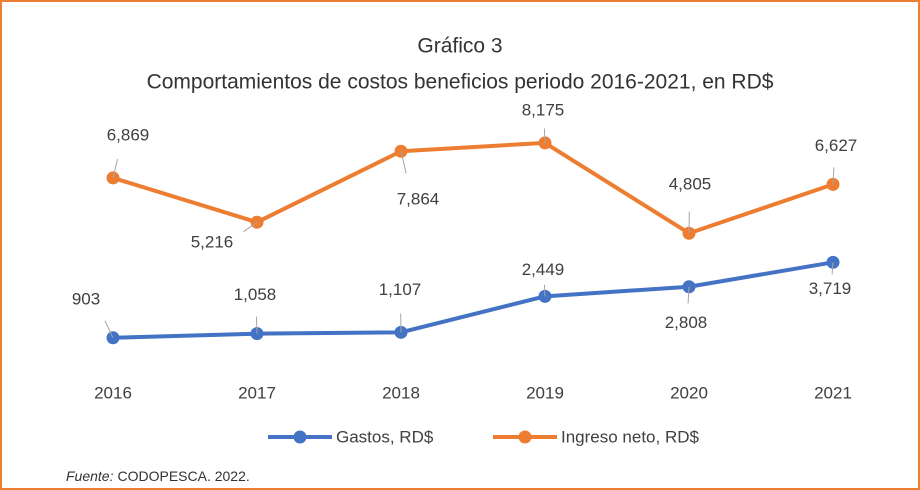 This screenshot has height=490, width=920. What do you see at coordinates (400, 289) in the screenshot?
I see `data-label: 1,107` at bounding box center [400, 289].